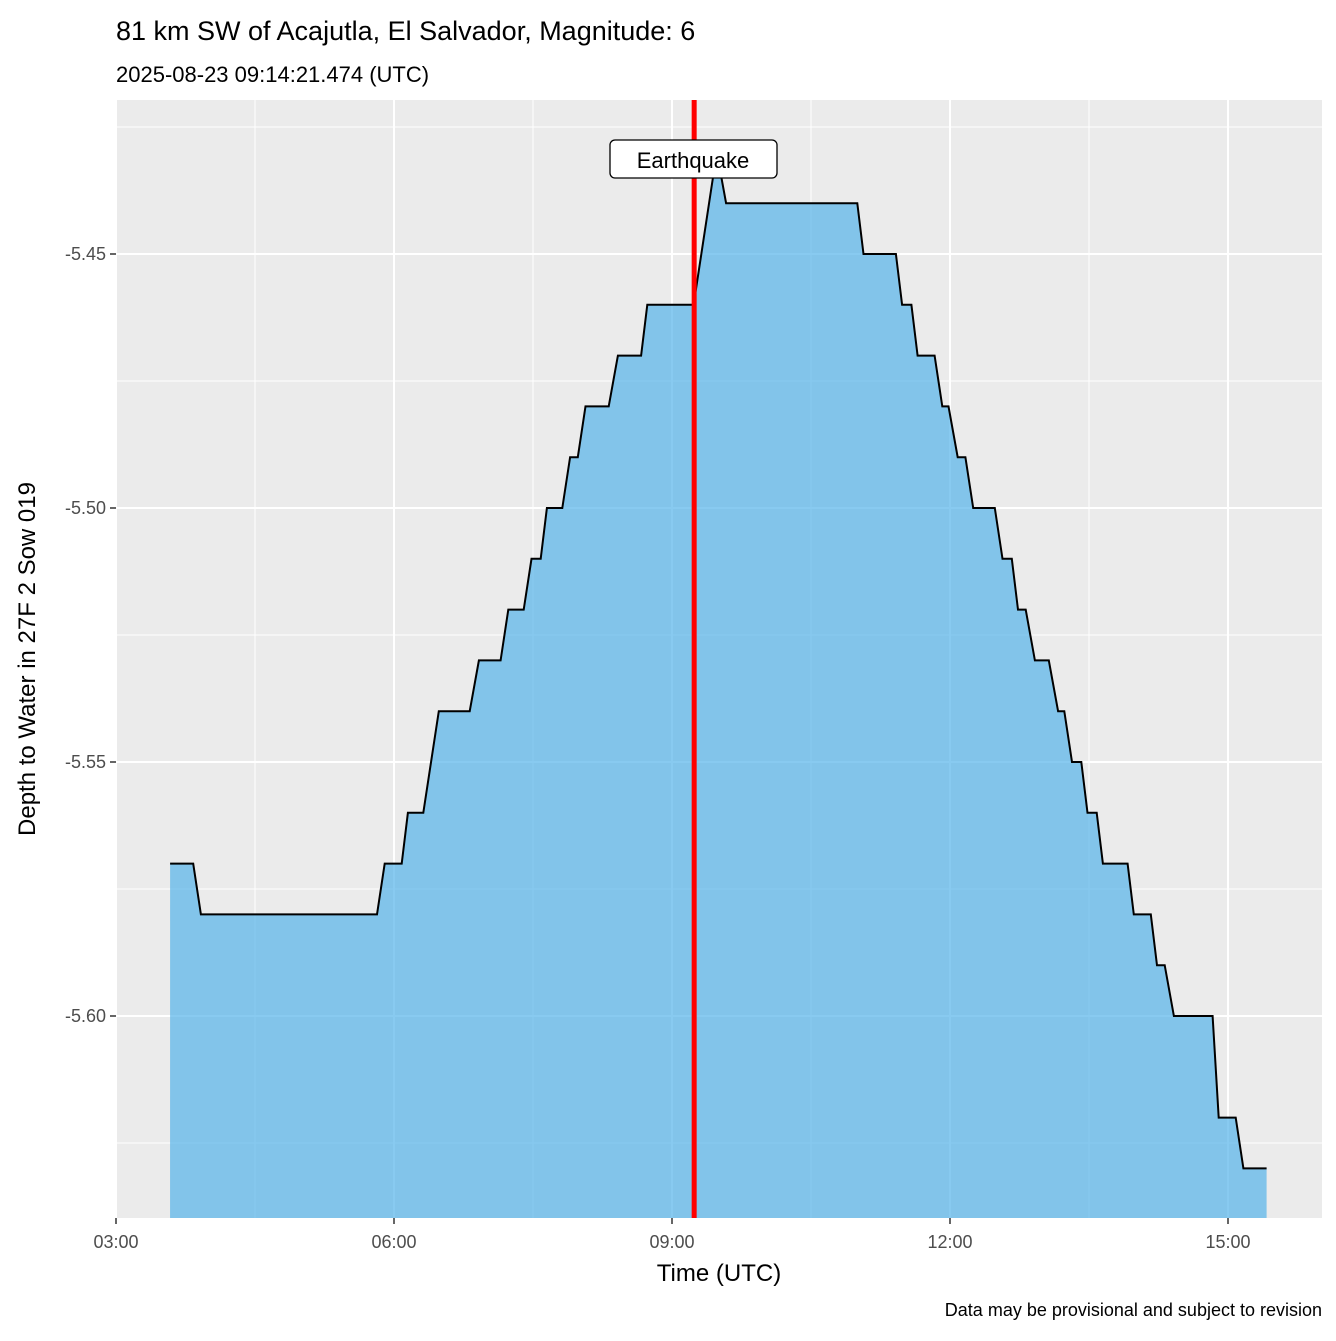 The width and height of the screenshot is (1336, 1341). What do you see at coordinates (85, 762) in the screenshot?
I see `y-tick-label: -5.55` at bounding box center [85, 762].